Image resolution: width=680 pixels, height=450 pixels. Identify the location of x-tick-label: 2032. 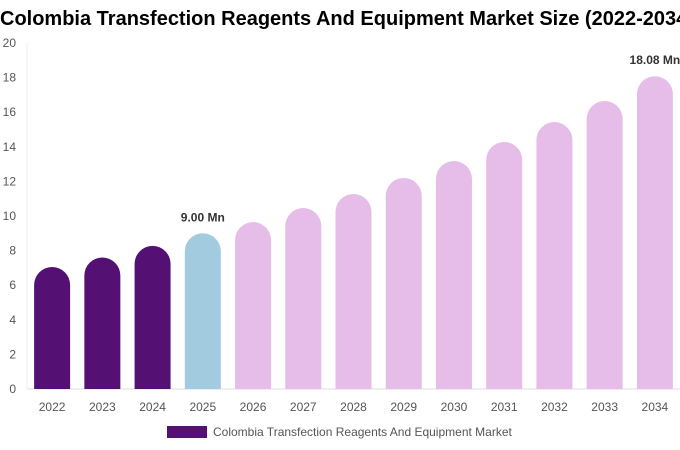
(554, 407).